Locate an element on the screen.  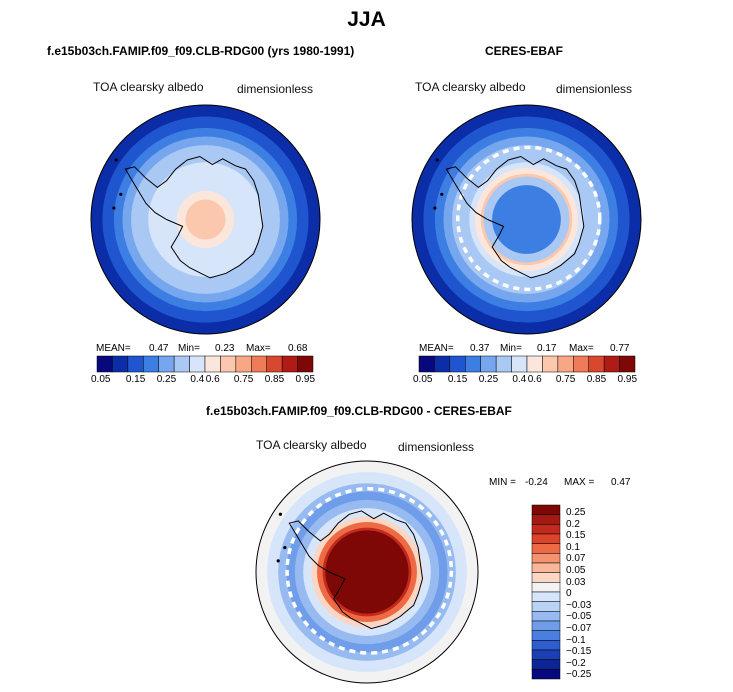
panel-3-colorbar is located at coordinates (546, 592).